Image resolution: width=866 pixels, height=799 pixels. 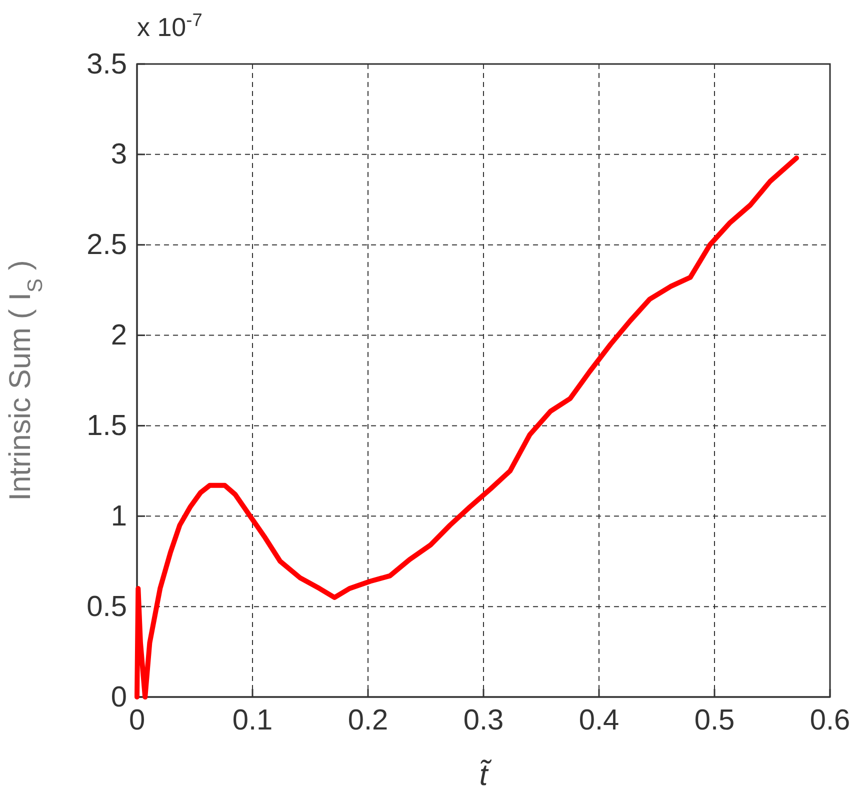 What do you see at coordinates (106, 606) in the screenshot?
I see `y-tick-label: 0.5` at bounding box center [106, 606].